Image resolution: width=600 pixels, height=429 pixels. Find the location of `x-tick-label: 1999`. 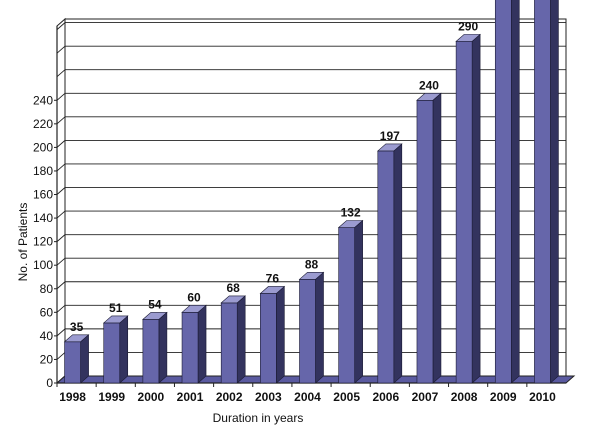

x-tick-label: 1999 is located at coordinates (111, 397).